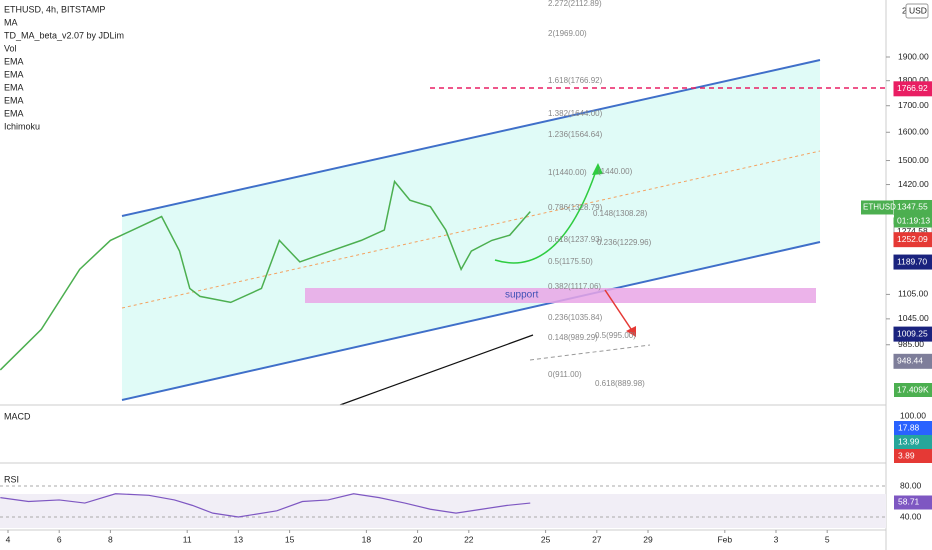 The height and width of the screenshot is (550, 932). Describe the element at coordinates (913, 160) in the screenshot. I see `price-tick: 1500.00` at that location.